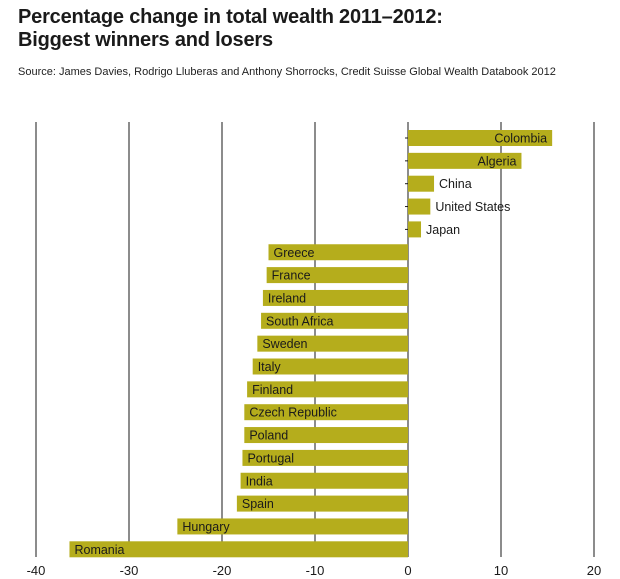  What do you see at coordinates (145, 40) in the screenshot?
I see `chart-title-line-2: Biggest winners and losers` at bounding box center [145, 40].